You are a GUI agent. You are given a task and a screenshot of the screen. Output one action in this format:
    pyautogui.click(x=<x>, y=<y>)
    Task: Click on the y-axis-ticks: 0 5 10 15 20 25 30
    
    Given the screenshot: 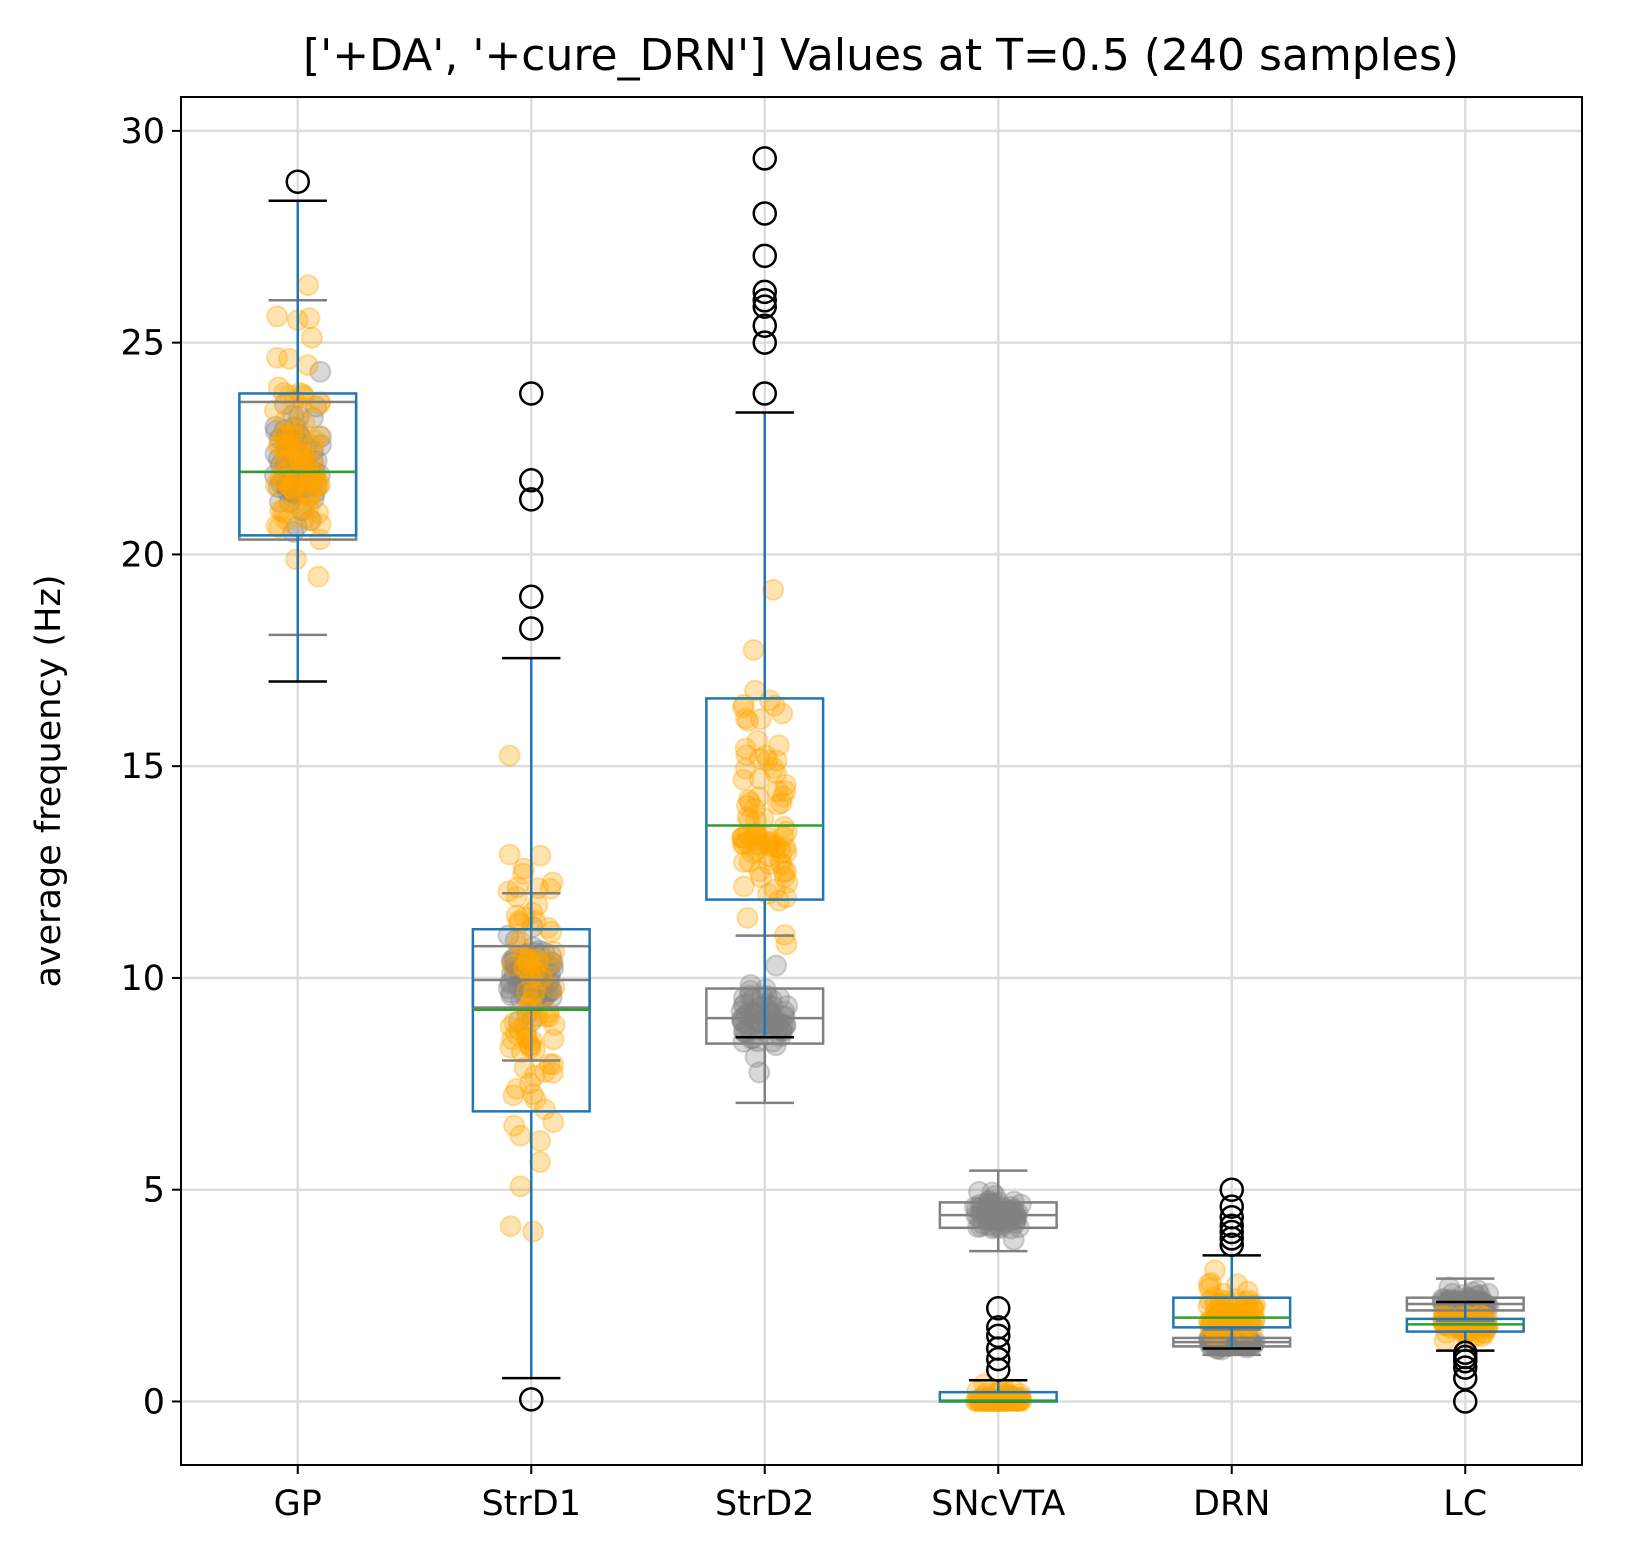 What is the action you would take?
    pyautogui.click(x=150, y=767)
    